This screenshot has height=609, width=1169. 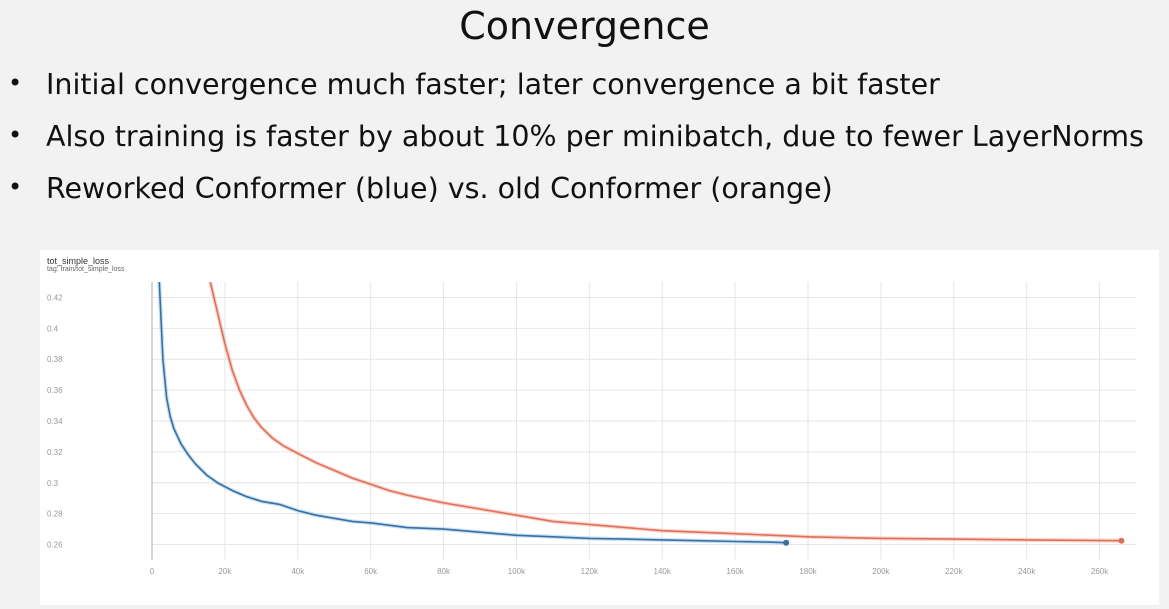 What do you see at coordinates (55, 514) in the screenshot?
I see `y-tick-label: 0.28` at bounding box center [55, 514].